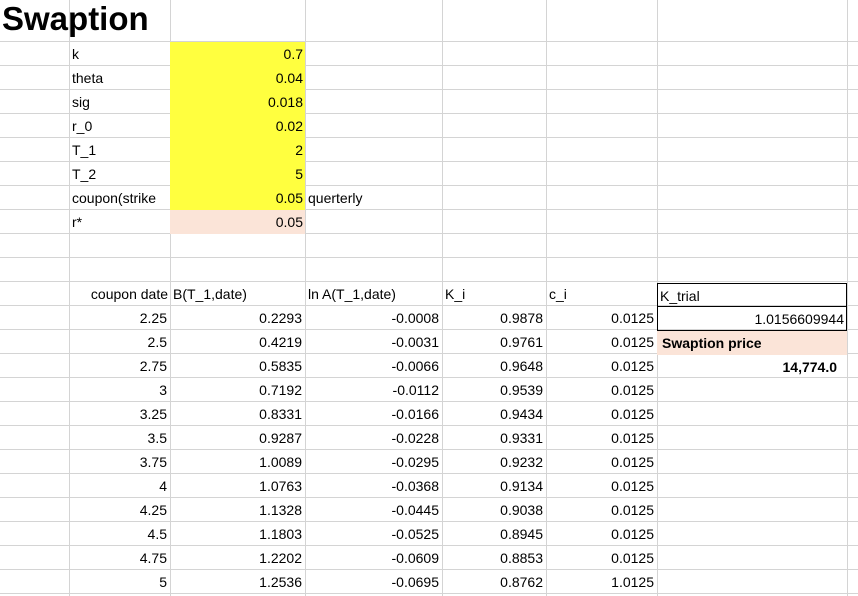 This screenshot has width=858, height=596. Describe the element at coordinates (415, 366) in the screenshot. I see `table-cell: -0.0066` at that location.